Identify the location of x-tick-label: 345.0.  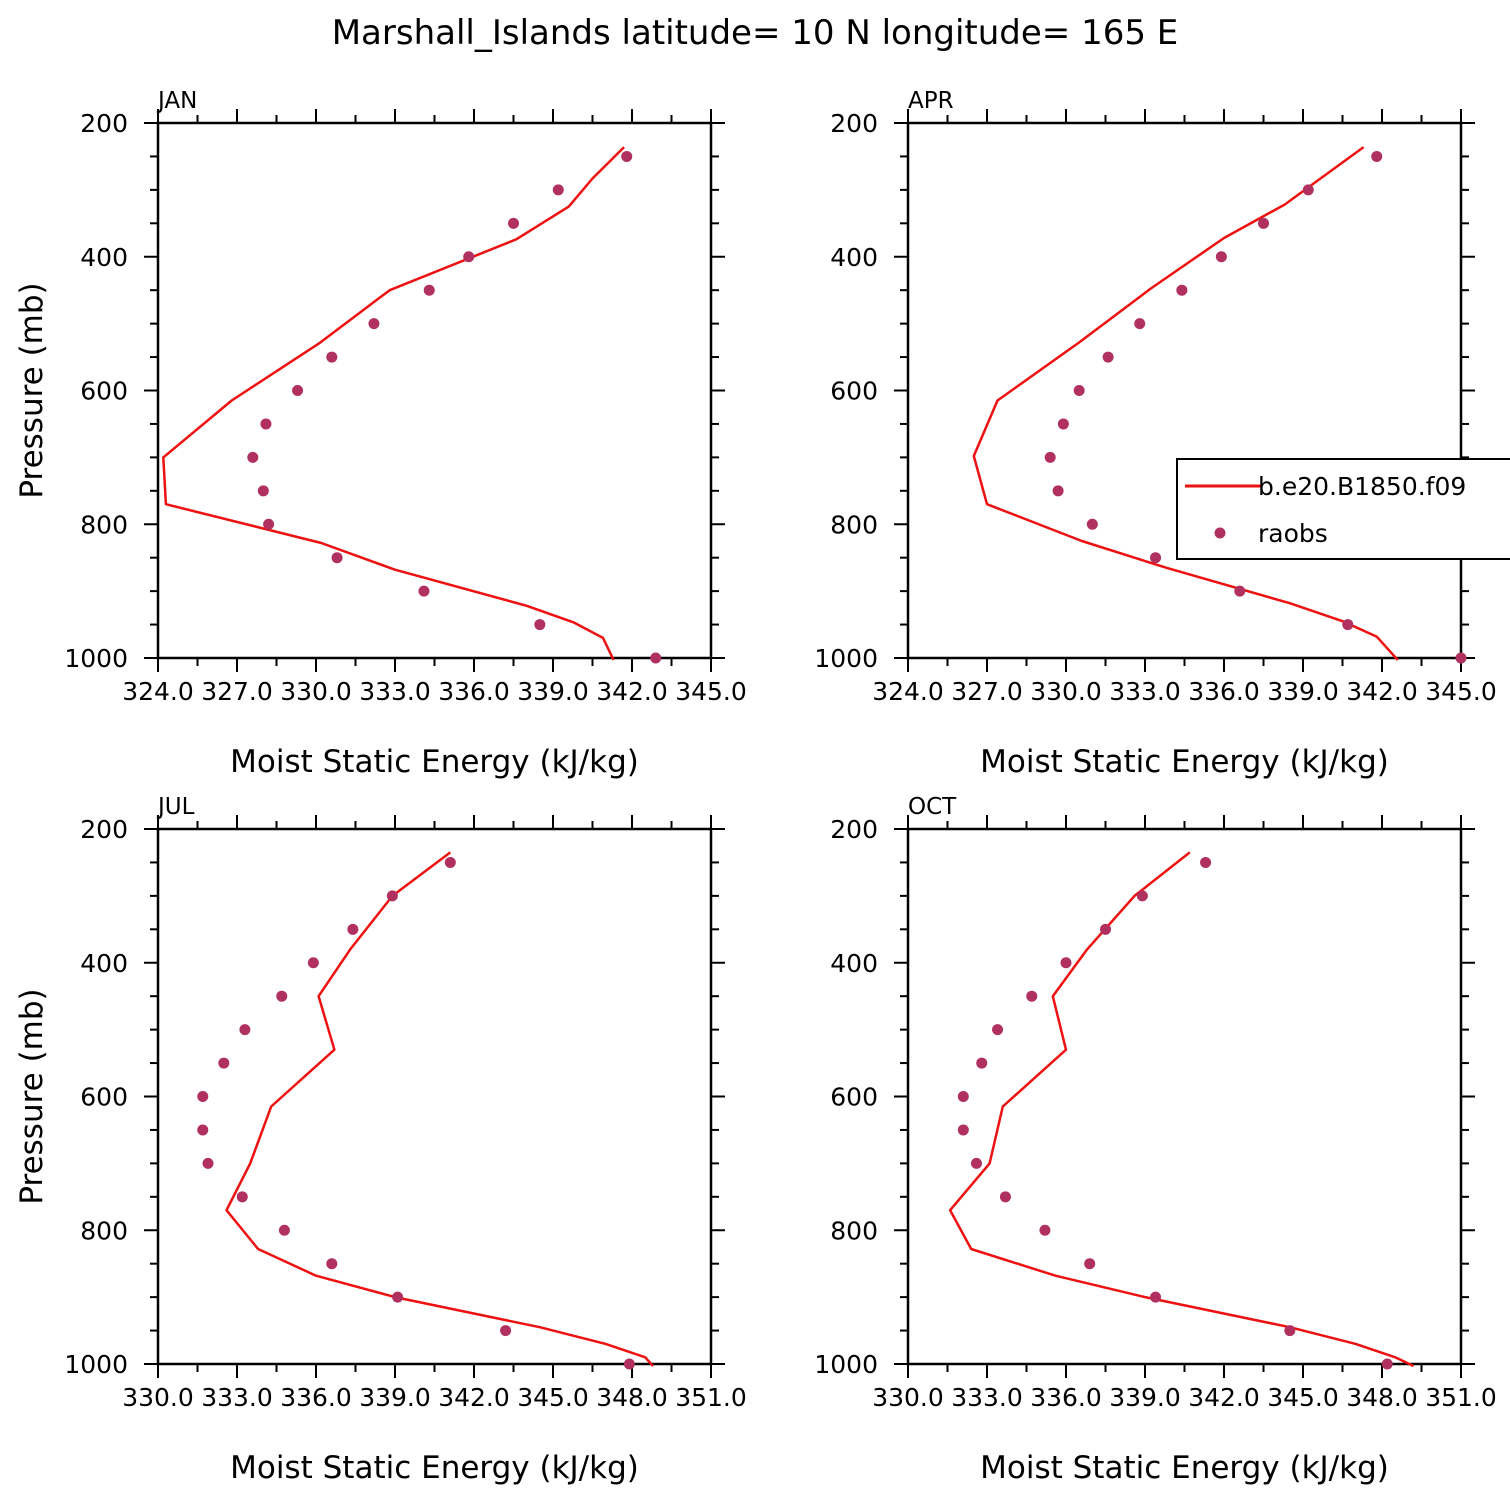
(1303, 1397).